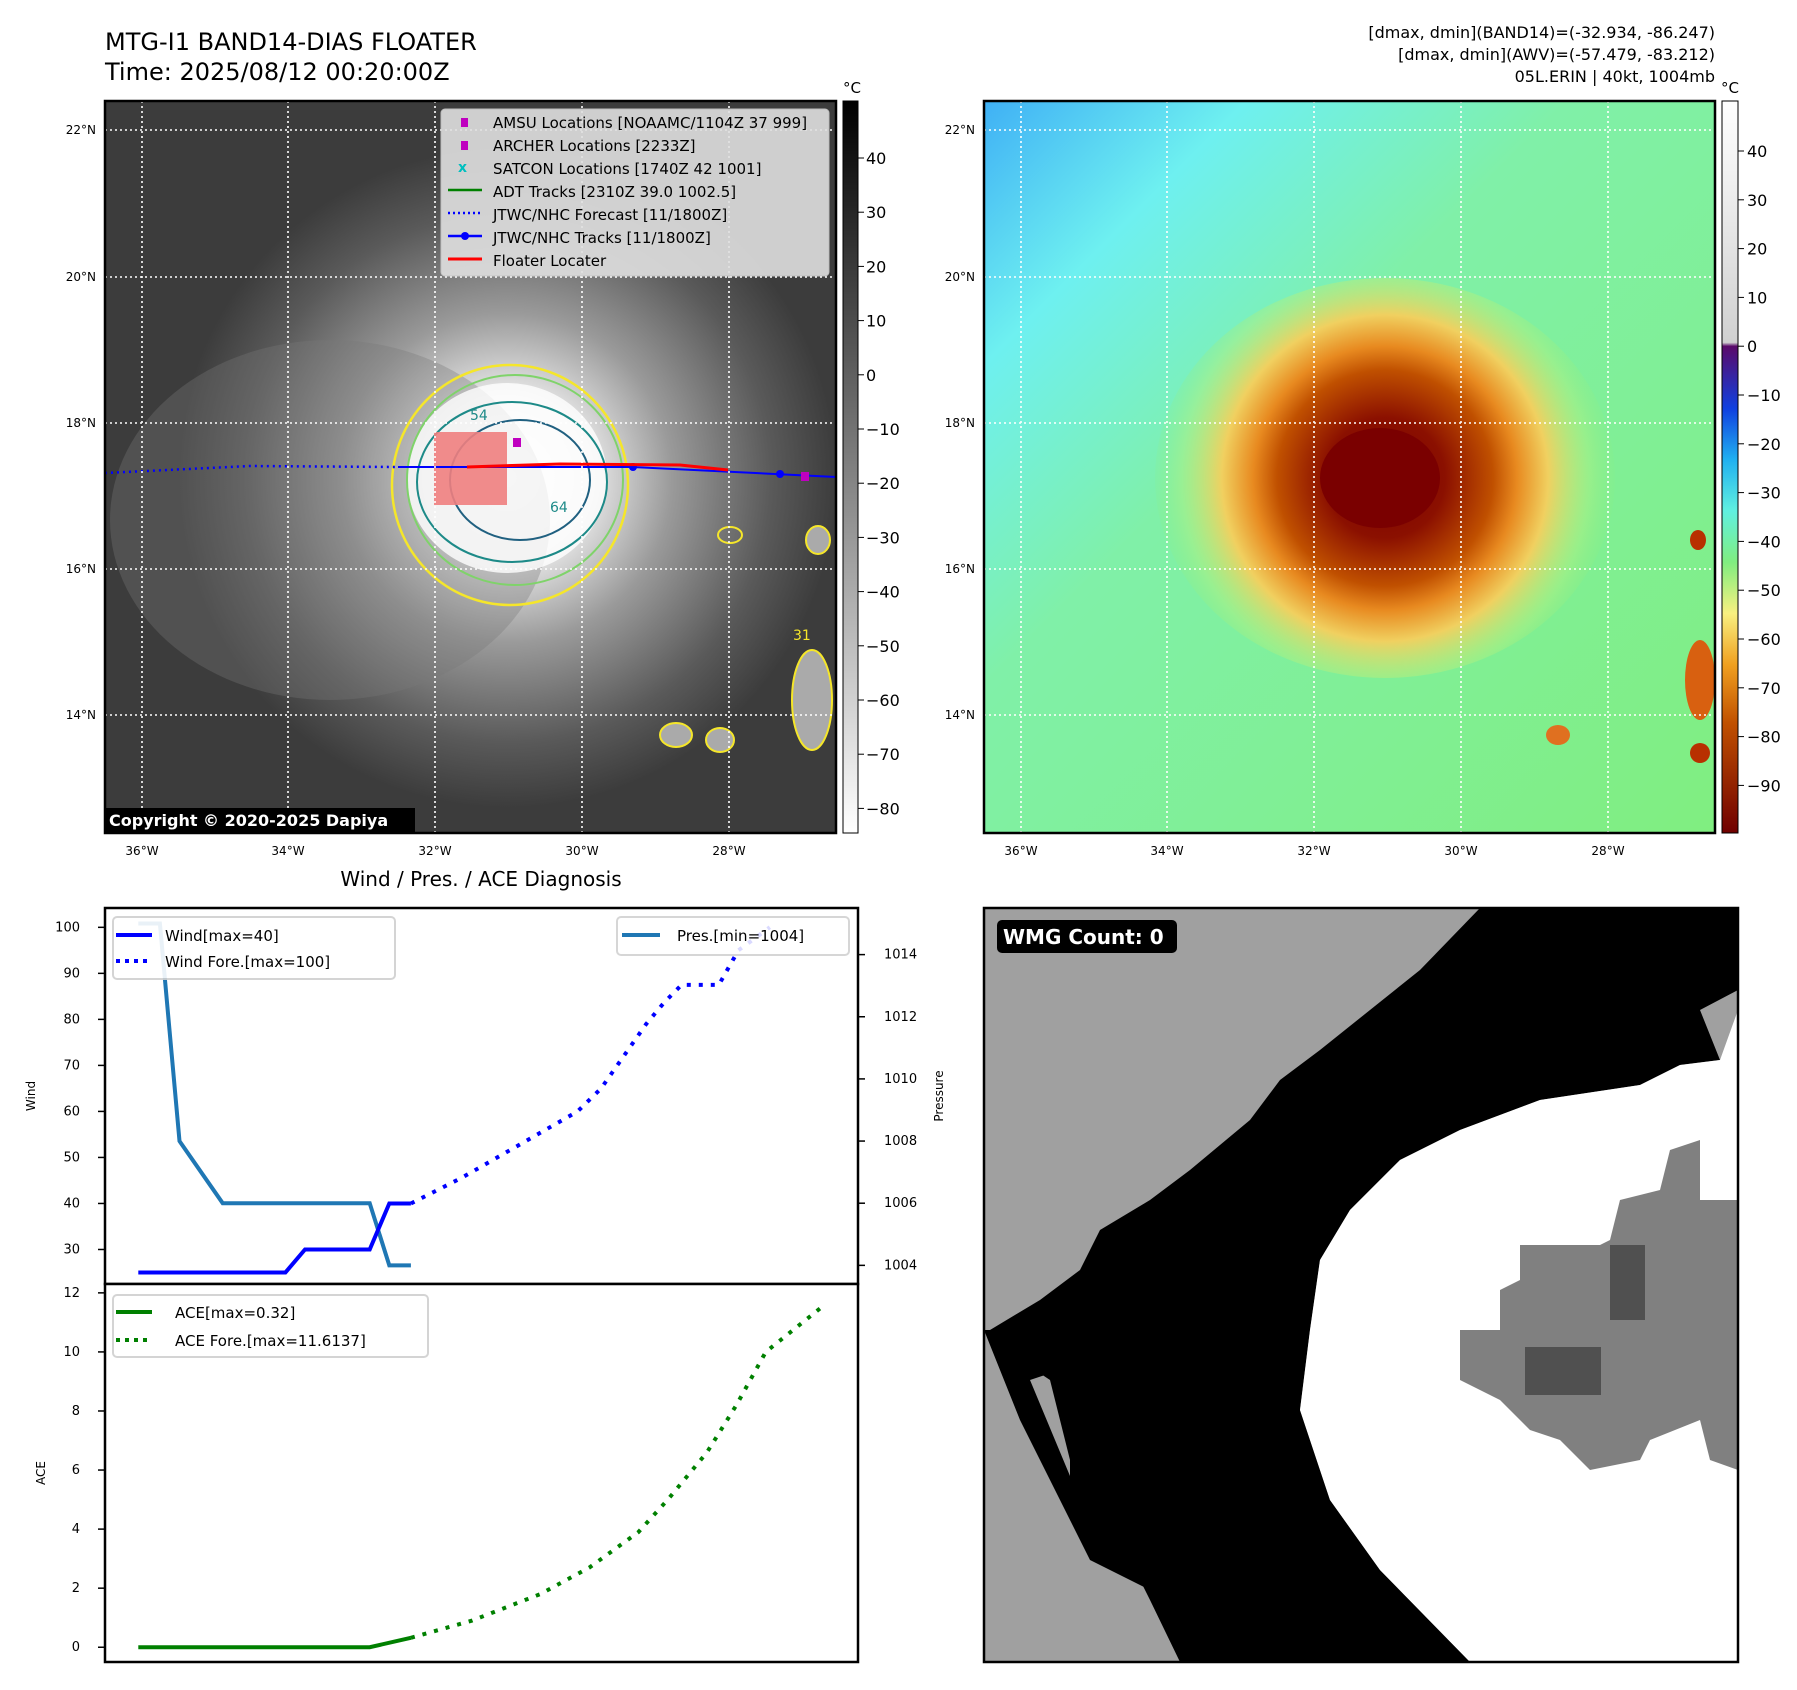 This screenshot has width=1797, height=1690. I want to click on legend-tracks: JTWC/NHC Tracks [11/1800Z], so click(601, 238).